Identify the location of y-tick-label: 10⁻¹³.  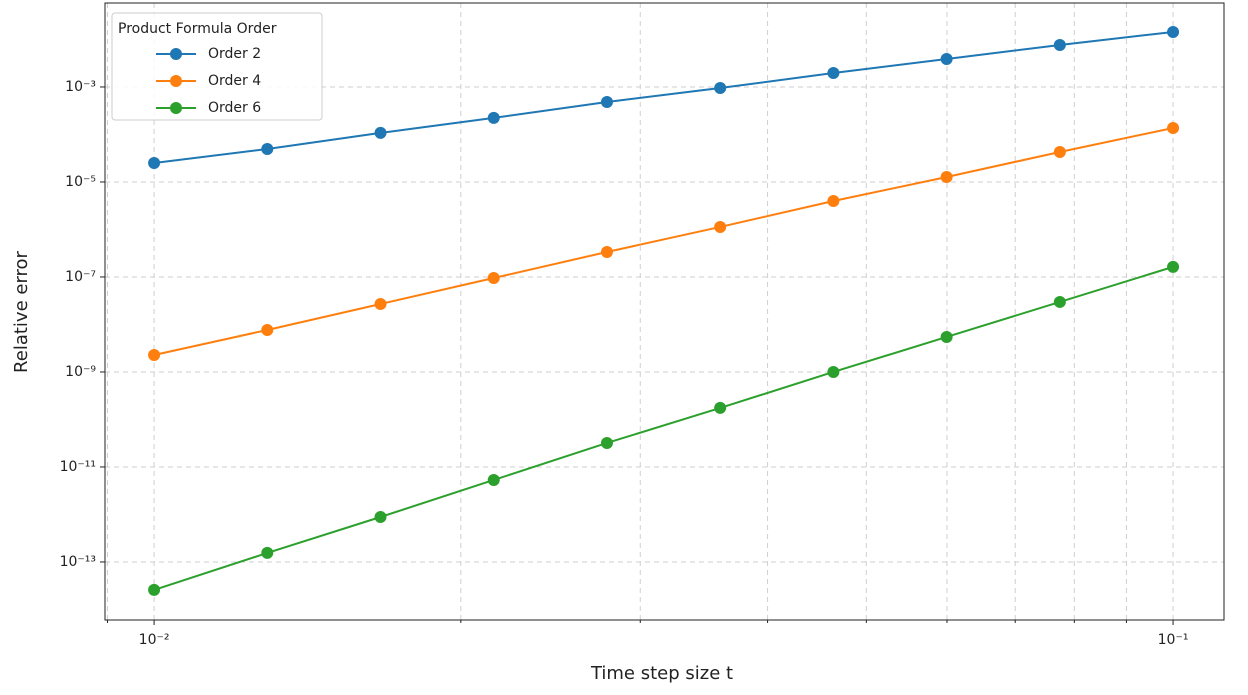
(78, 562).